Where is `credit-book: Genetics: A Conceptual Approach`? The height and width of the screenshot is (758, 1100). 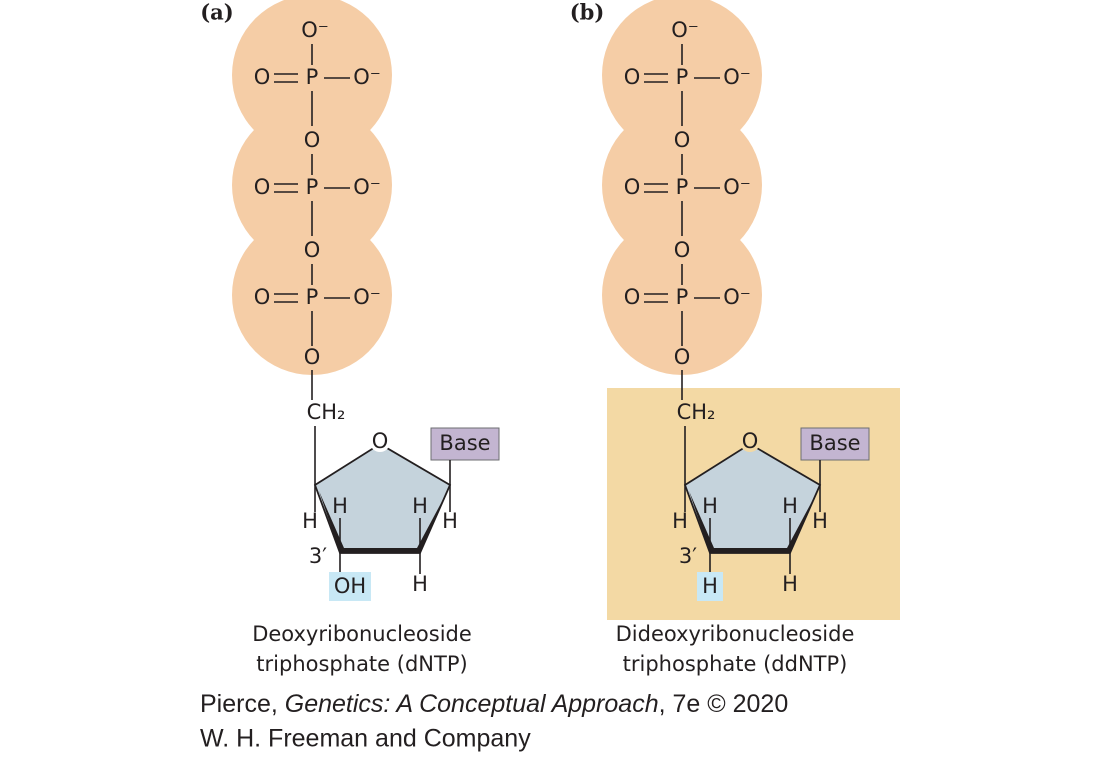 credit-book: Genetics: A Conceptual Approach is located at coordinates (472, 704).